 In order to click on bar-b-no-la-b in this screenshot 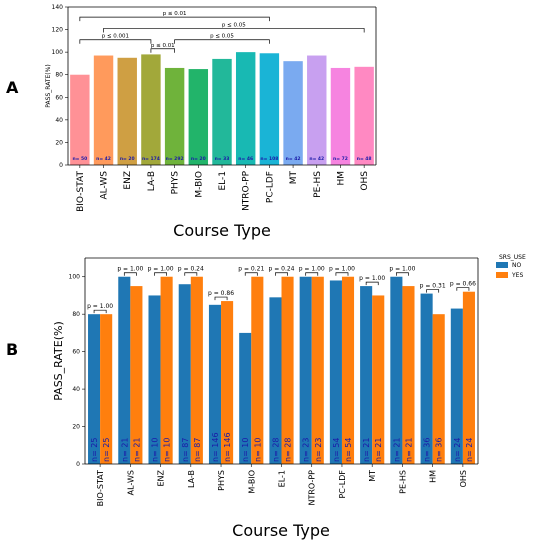, I will do `click(184, 374)`.